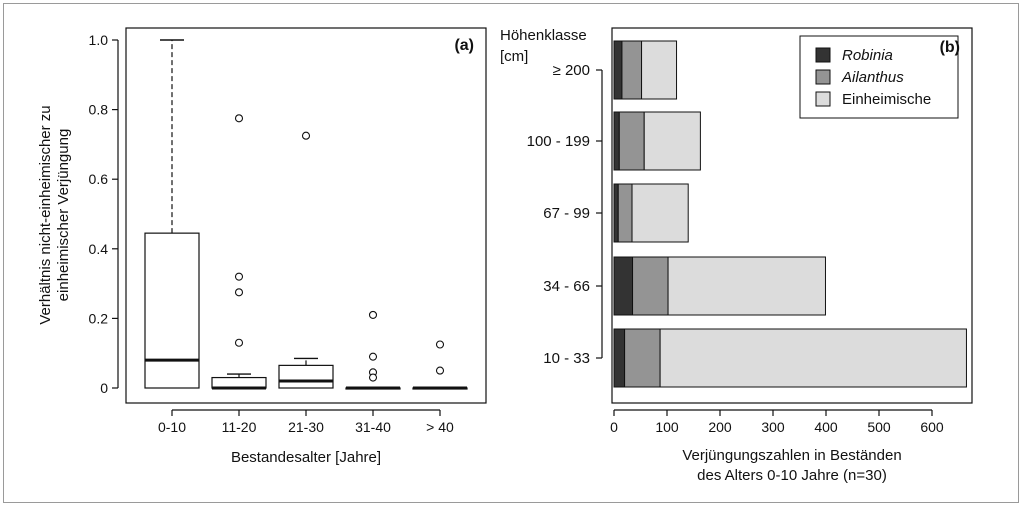  What do you see at coordinates (867, 55) in the screenshot?
I see `legend-label: Robinia` at bounding box center [867, 55].